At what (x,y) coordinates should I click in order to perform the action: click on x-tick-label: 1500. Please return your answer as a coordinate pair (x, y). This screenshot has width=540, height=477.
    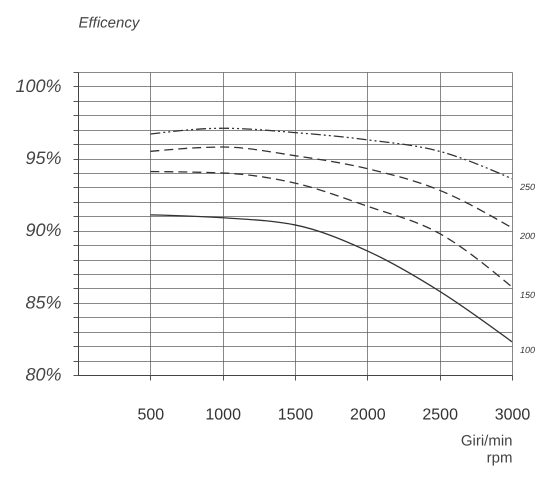
    Looking at the image, I should click on (296, 415).